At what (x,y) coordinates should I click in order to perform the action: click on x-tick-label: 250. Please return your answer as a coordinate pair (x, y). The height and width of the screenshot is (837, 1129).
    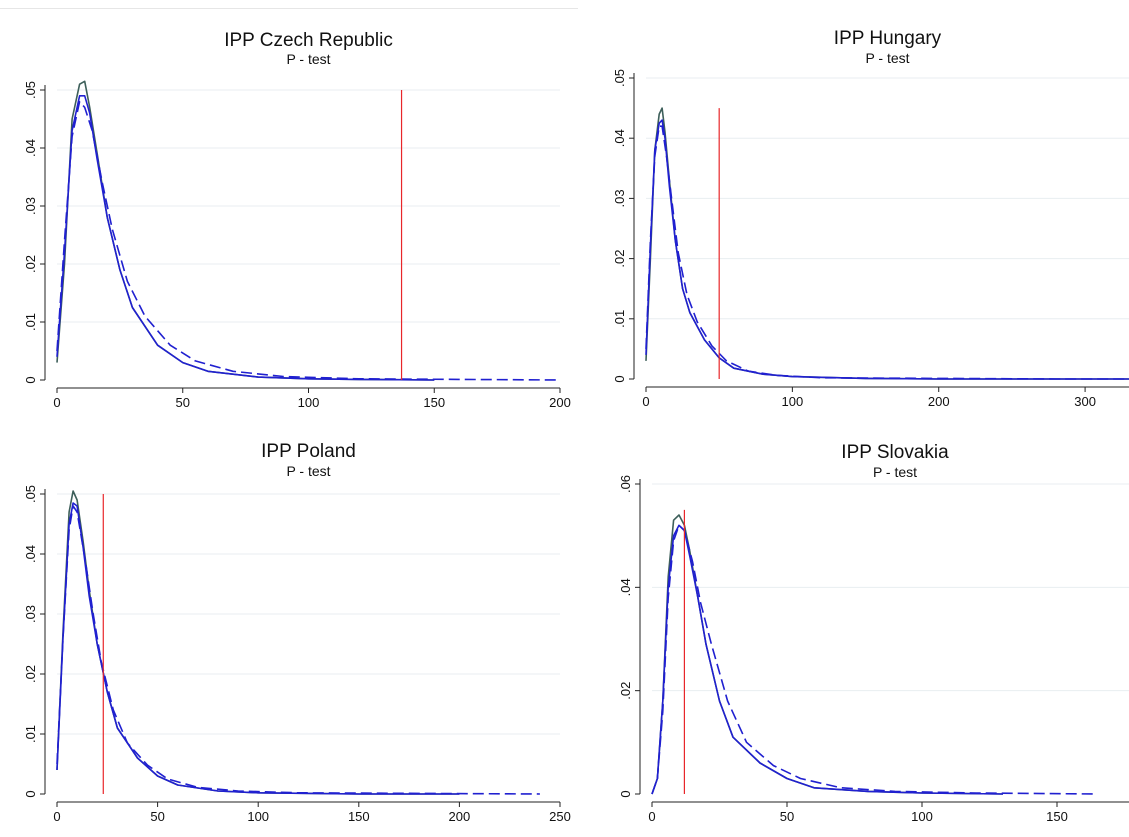
    Looking at the image, I should click on (560, 816).